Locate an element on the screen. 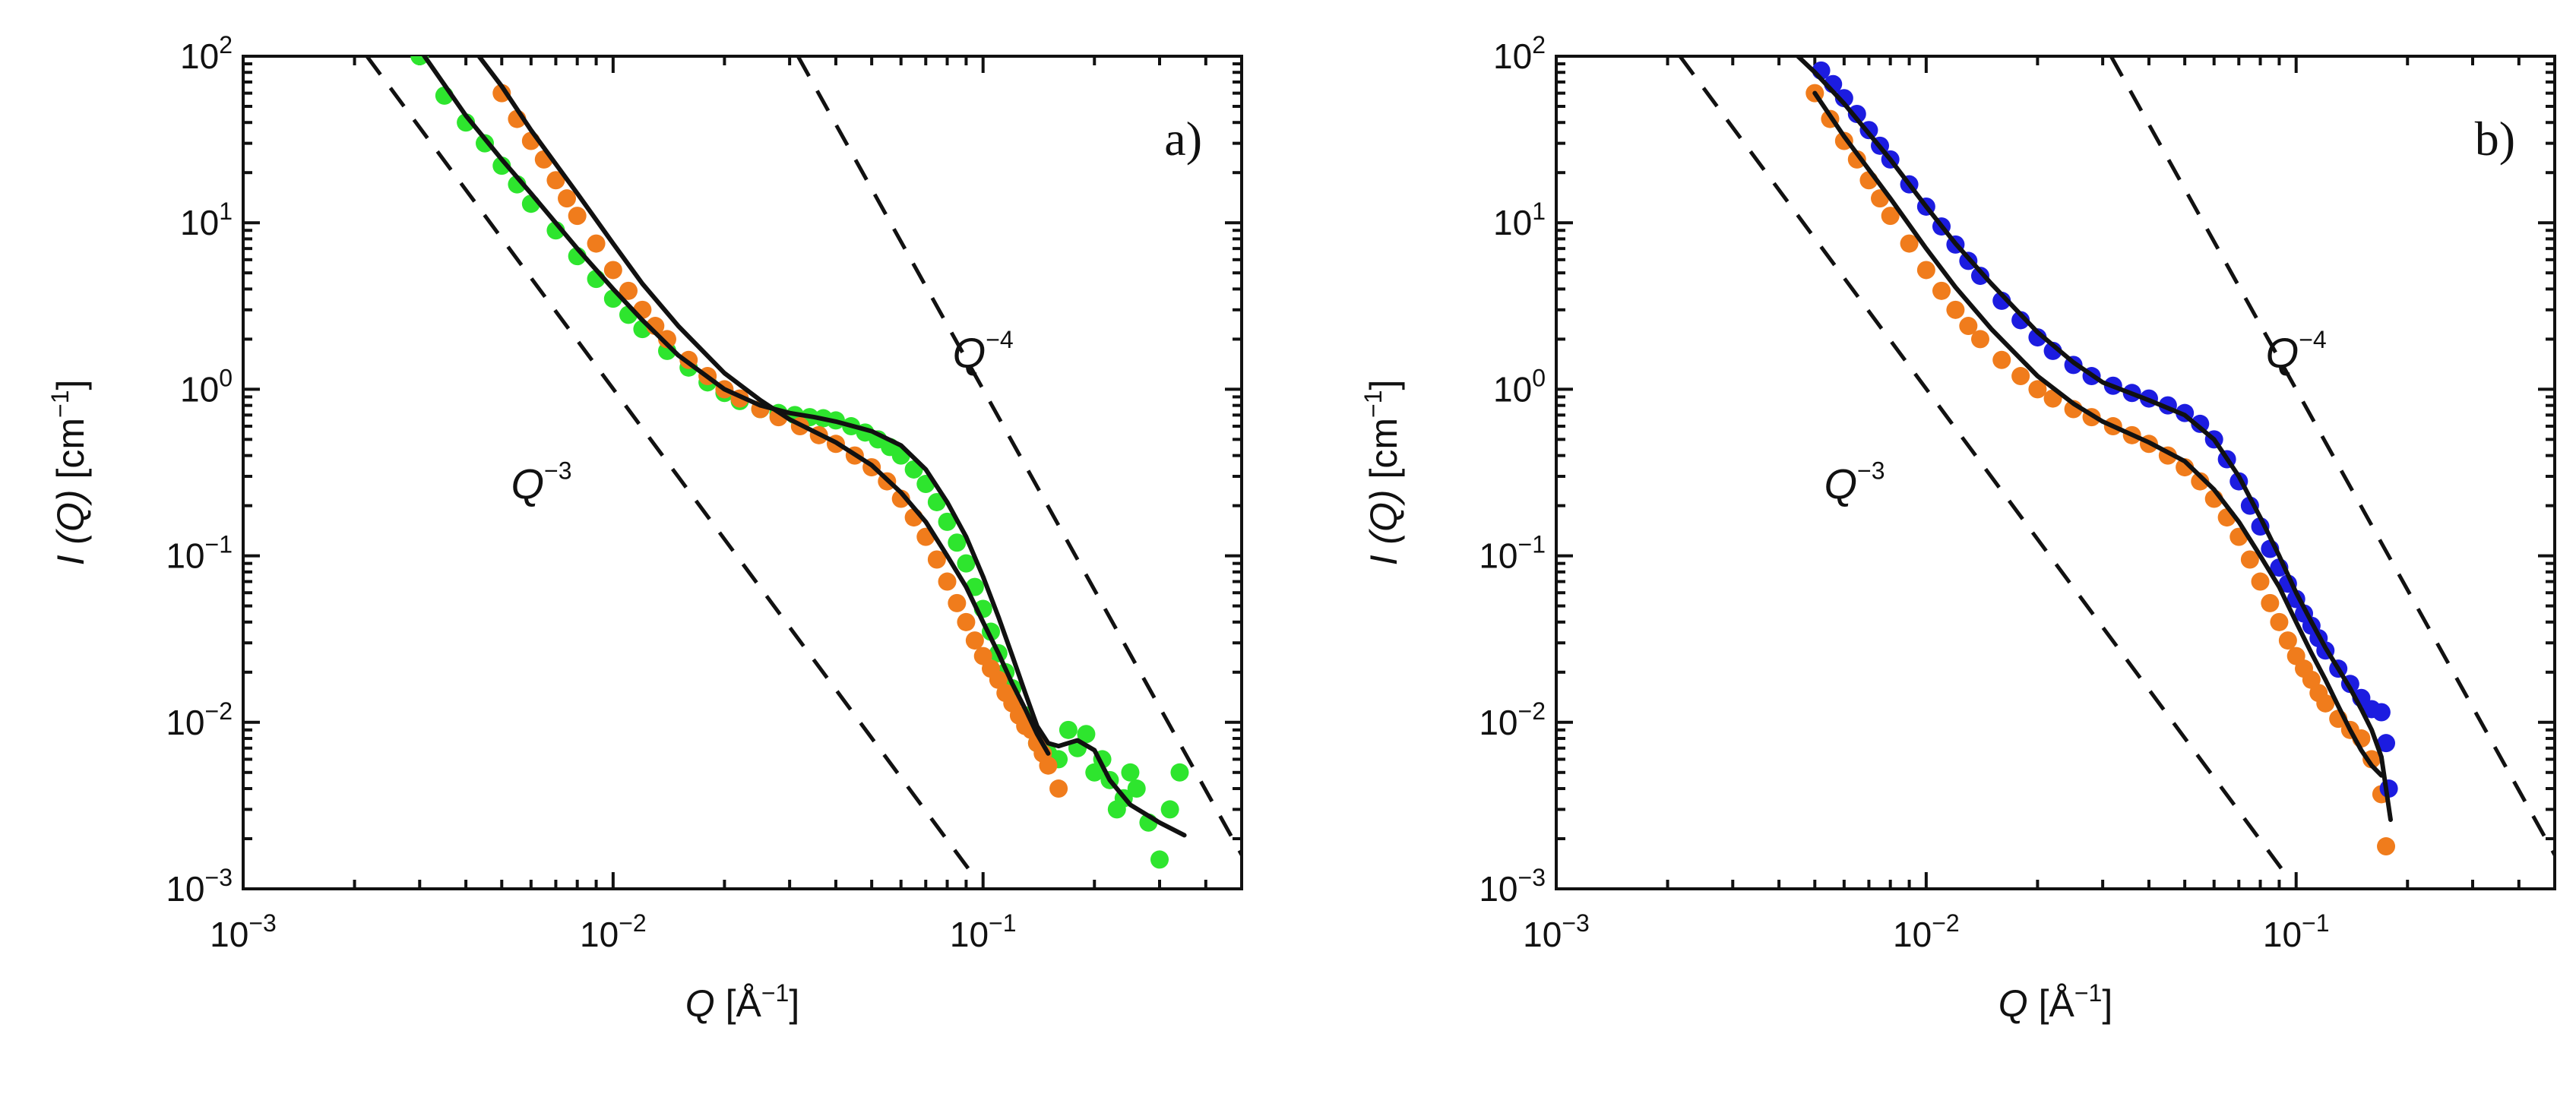 This screenshot has width=2576, height=1097. panel-label: b) is located at coordinates (2495, 139).